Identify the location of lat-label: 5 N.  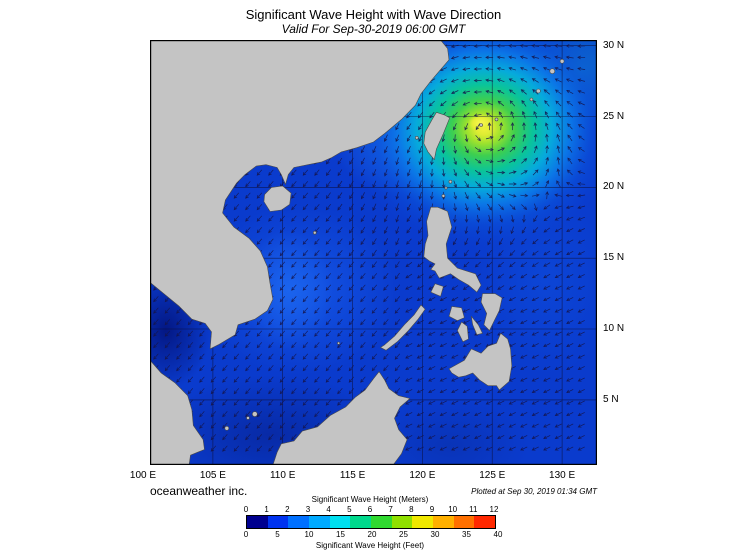
(611, 399).